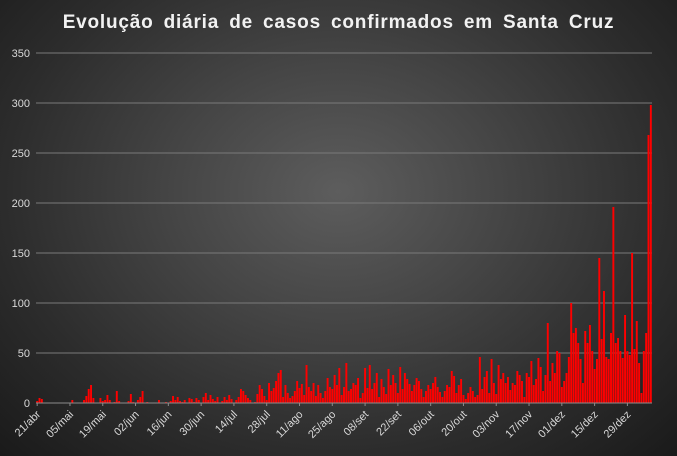 Image resolution: width=677 pixels, height=456 pixels. I want to click on x-tick-label: 28/jul, so click(259, 422).